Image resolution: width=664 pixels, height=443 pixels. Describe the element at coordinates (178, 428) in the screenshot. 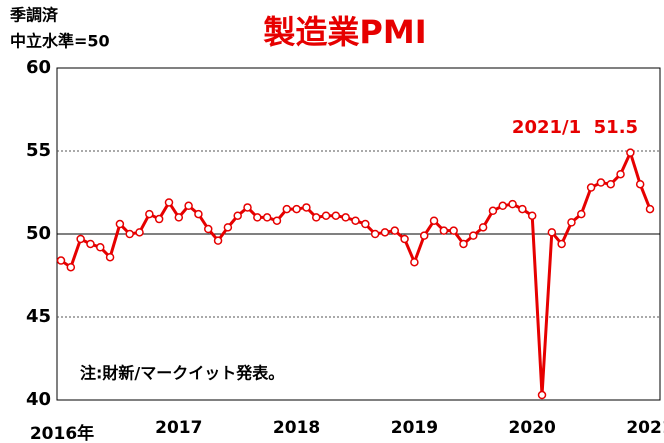

I see `x-tick-label: 2017` at that location.